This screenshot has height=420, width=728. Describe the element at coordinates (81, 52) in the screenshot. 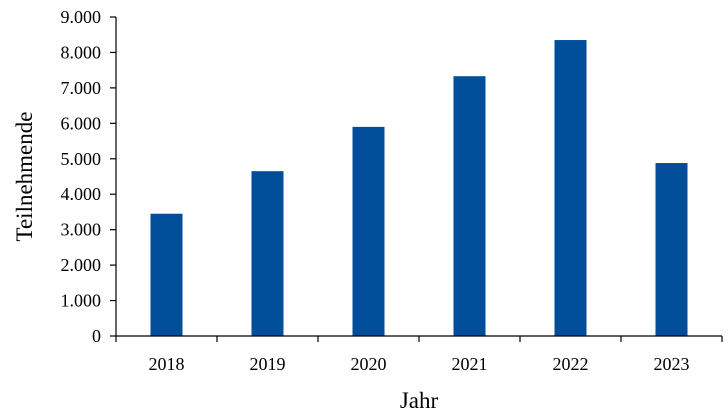

I see `y-tick-label: 8.000` at that location.